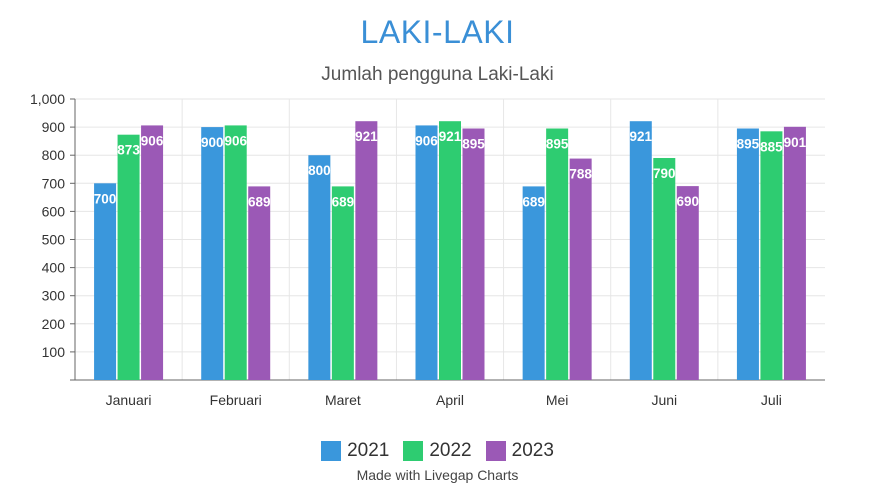  Describe the element at coordinates (532, 450) in the screenshot. I see `legend-label: 2023` at that location.